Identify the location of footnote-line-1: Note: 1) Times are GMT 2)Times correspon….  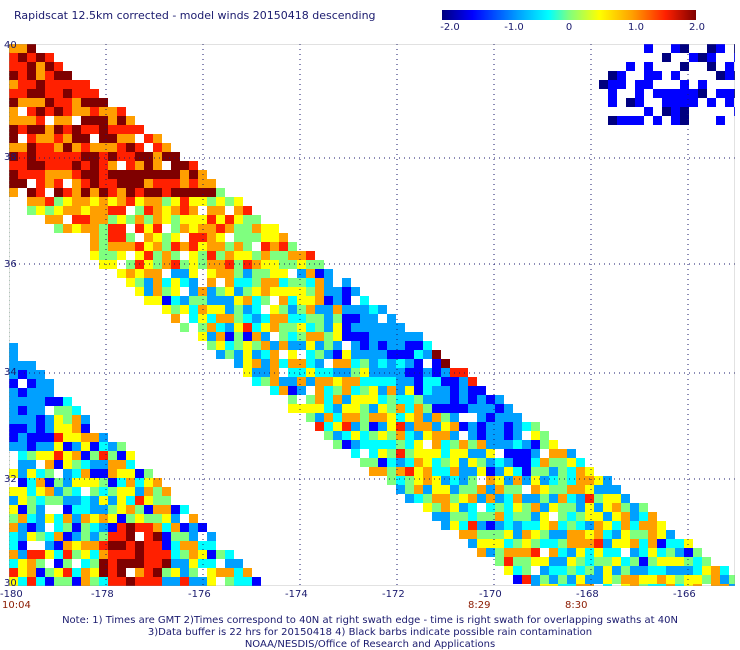
(370, 620).